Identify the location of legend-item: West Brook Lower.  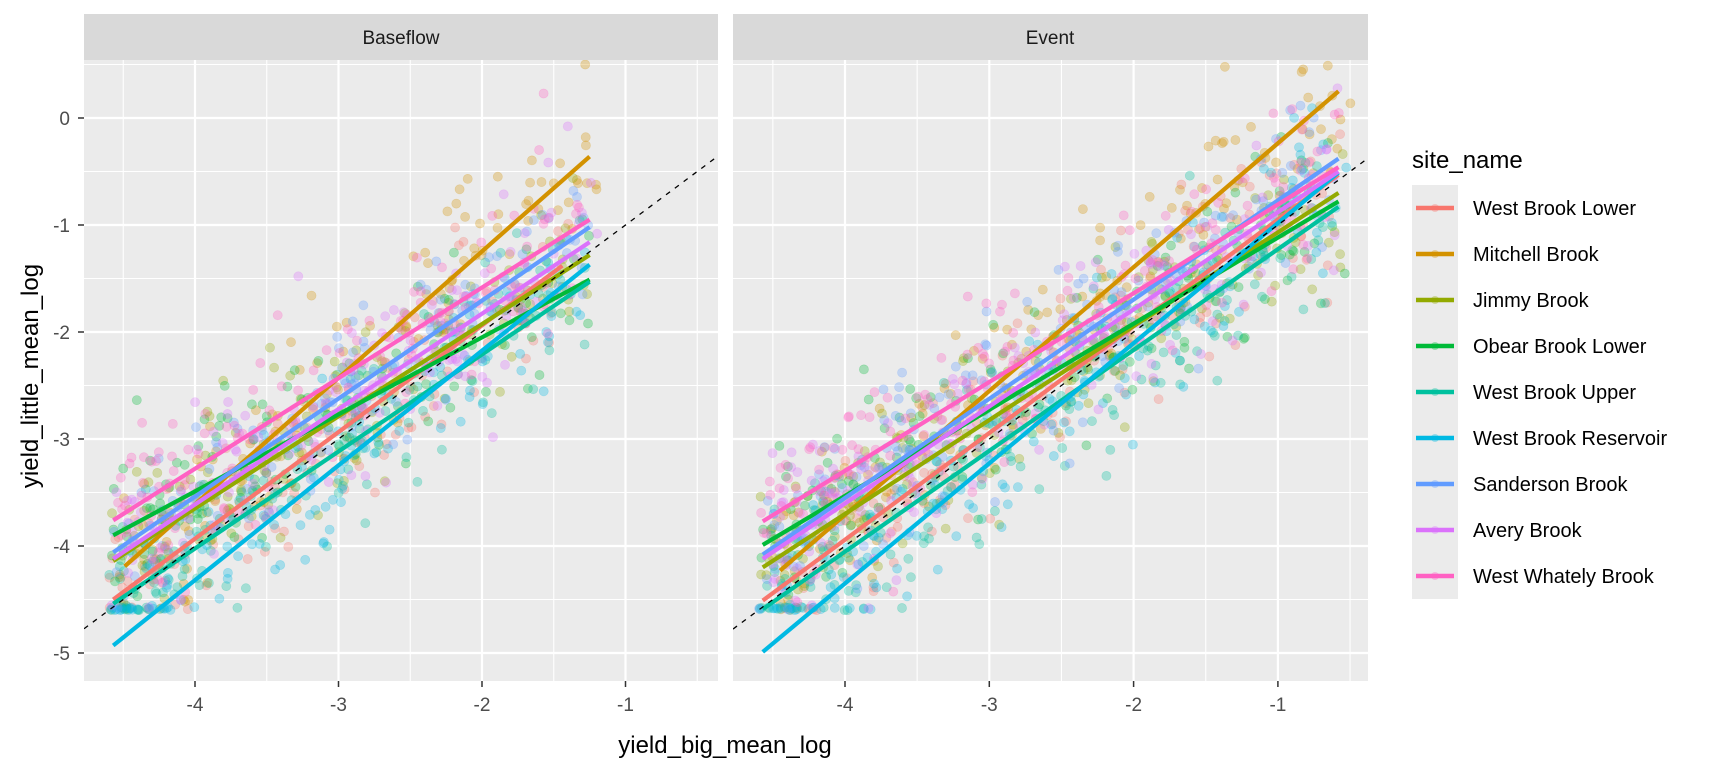
(1526, 209).